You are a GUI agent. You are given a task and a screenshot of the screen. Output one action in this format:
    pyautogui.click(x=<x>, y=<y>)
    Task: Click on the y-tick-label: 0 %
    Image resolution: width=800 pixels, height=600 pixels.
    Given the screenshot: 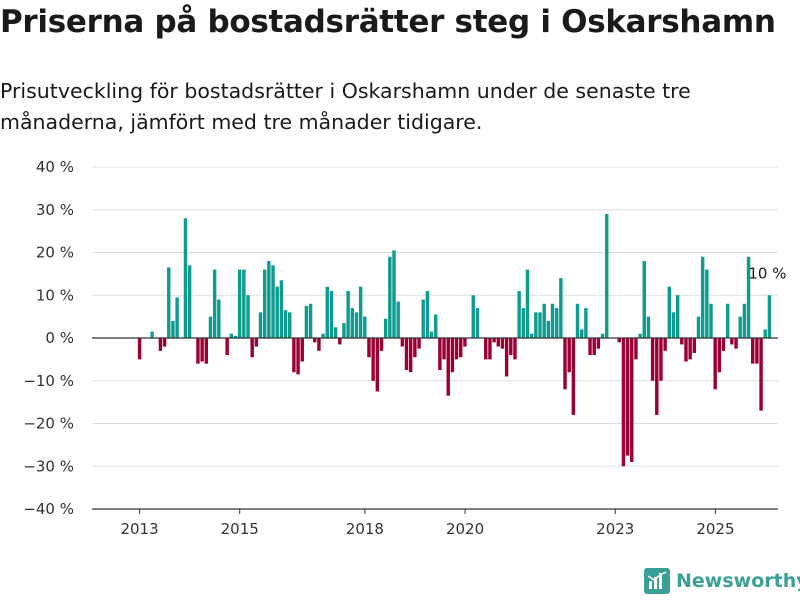 What is the action you would take?
    pyautogui.click(x=59, y=338)
    